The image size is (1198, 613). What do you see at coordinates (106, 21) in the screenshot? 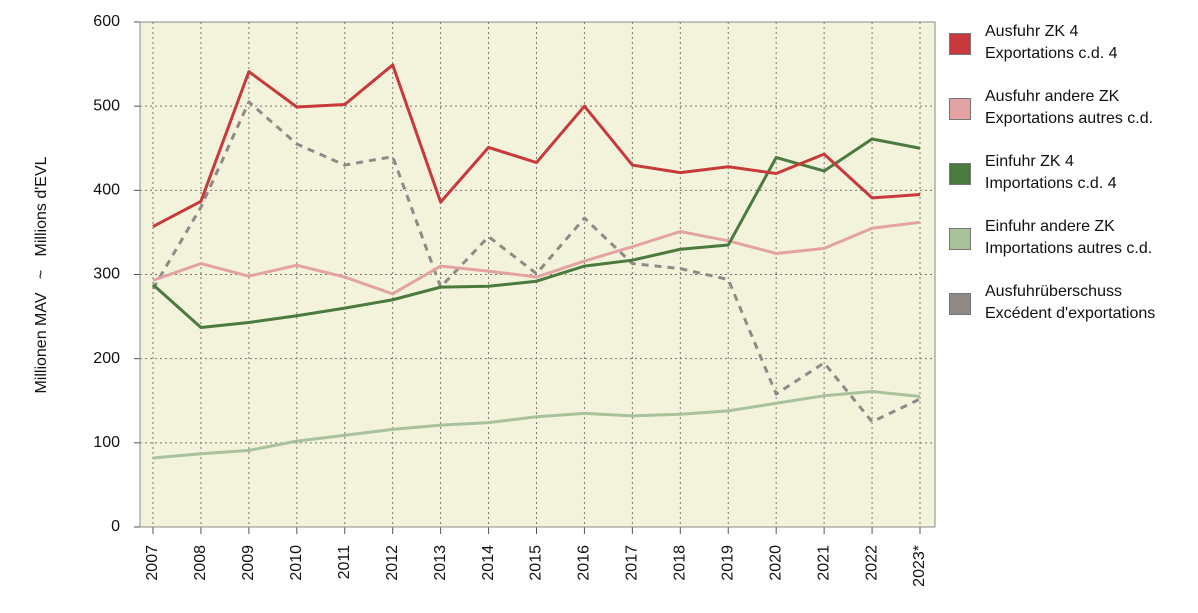
I see `y-tick-label: 600` at bounding box center [106, 21].